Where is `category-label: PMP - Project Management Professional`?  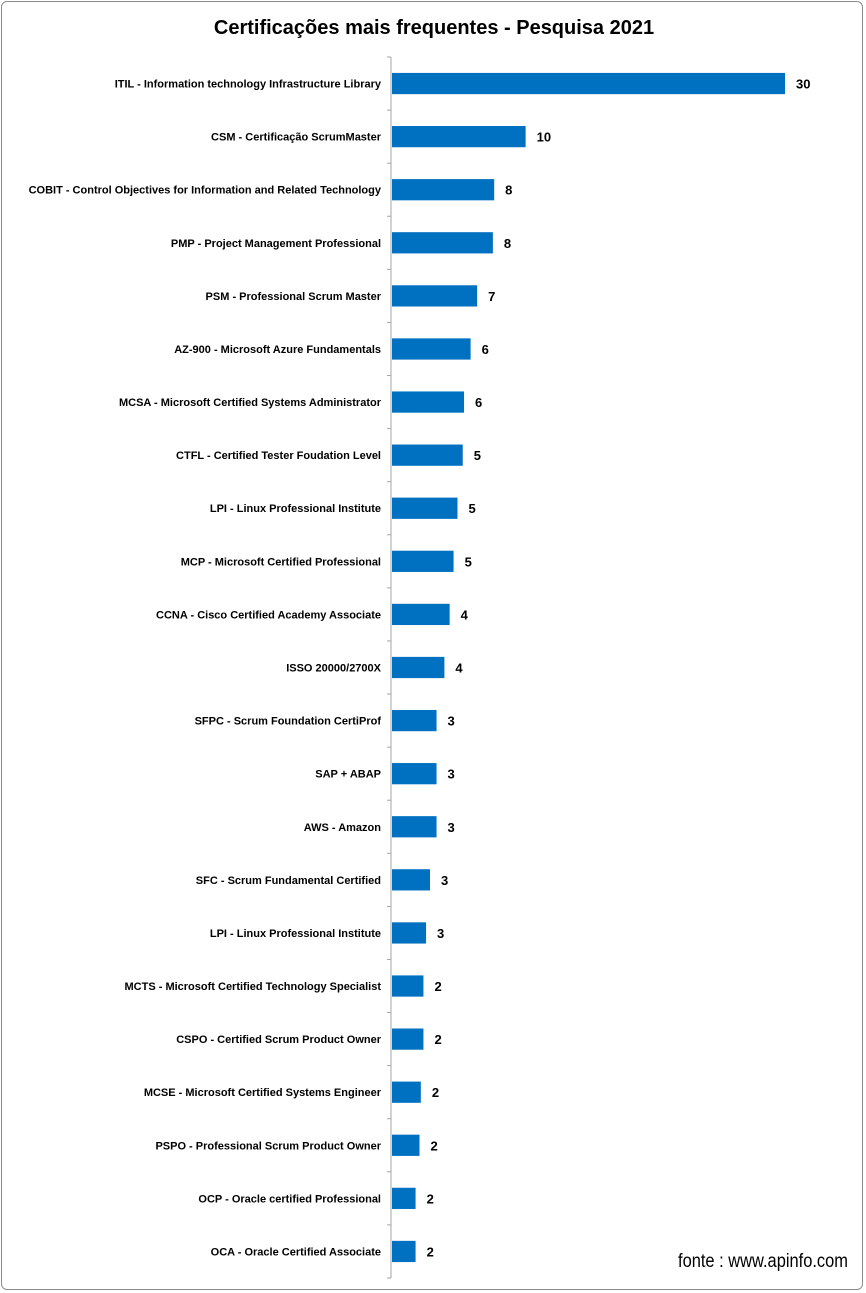
category-label: PMP - Project Management Professional is located at coordinates (276, 244).